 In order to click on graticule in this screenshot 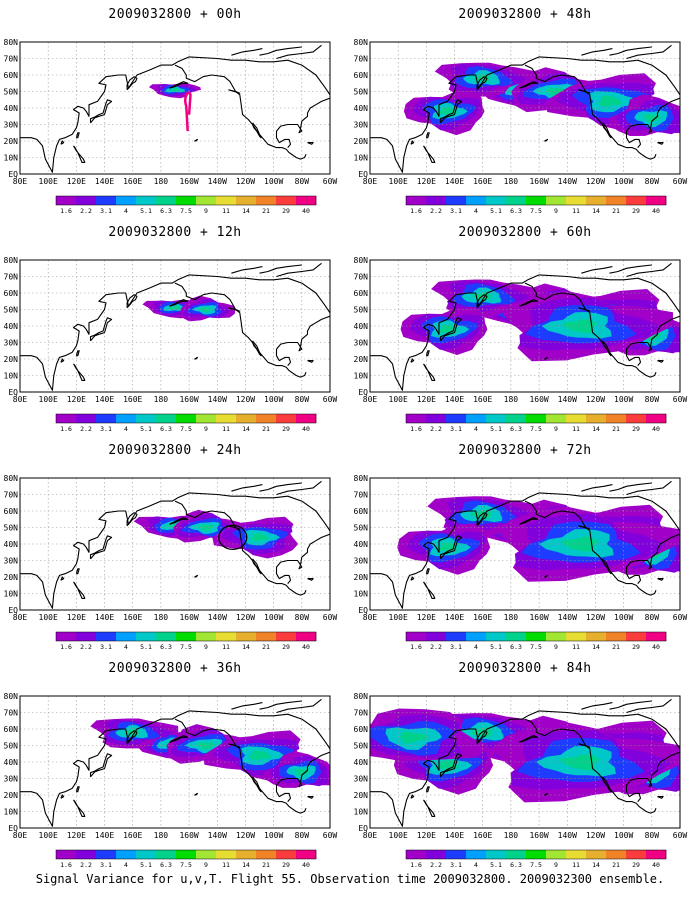, I will do `click(175, 326)`.